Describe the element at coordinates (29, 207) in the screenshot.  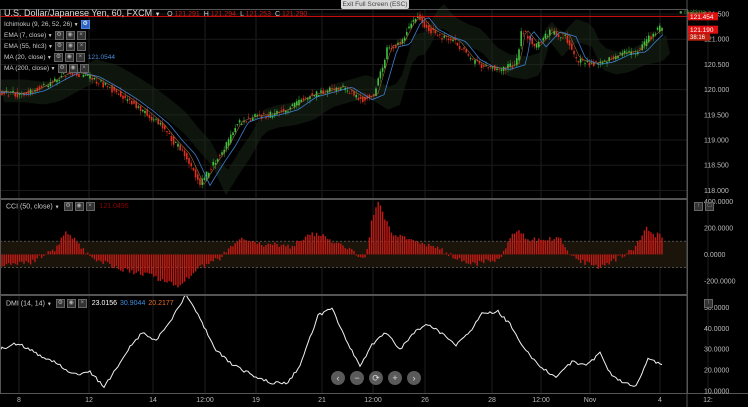
I see `cci-title: CCI (50, close)` at that location.